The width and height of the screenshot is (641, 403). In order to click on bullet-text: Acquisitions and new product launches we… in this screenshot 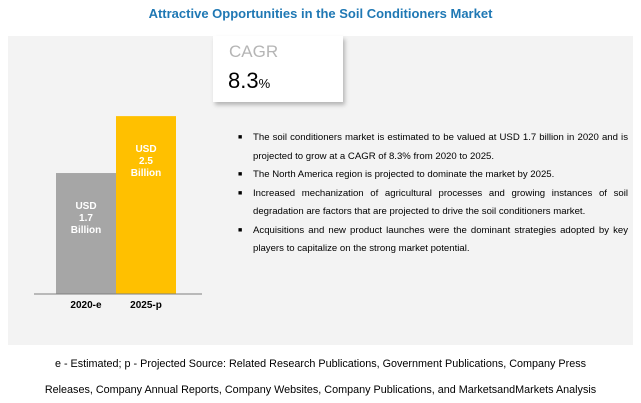, I will do `click(440, 239)`.